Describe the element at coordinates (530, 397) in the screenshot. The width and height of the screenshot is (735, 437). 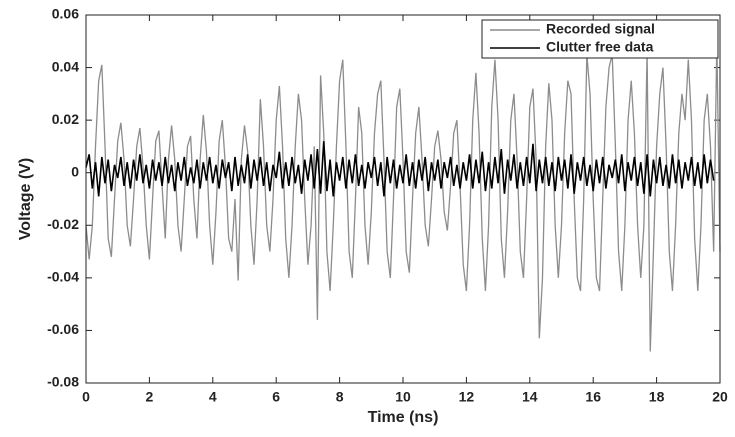
I see `x-tick-label: 14` at that location.